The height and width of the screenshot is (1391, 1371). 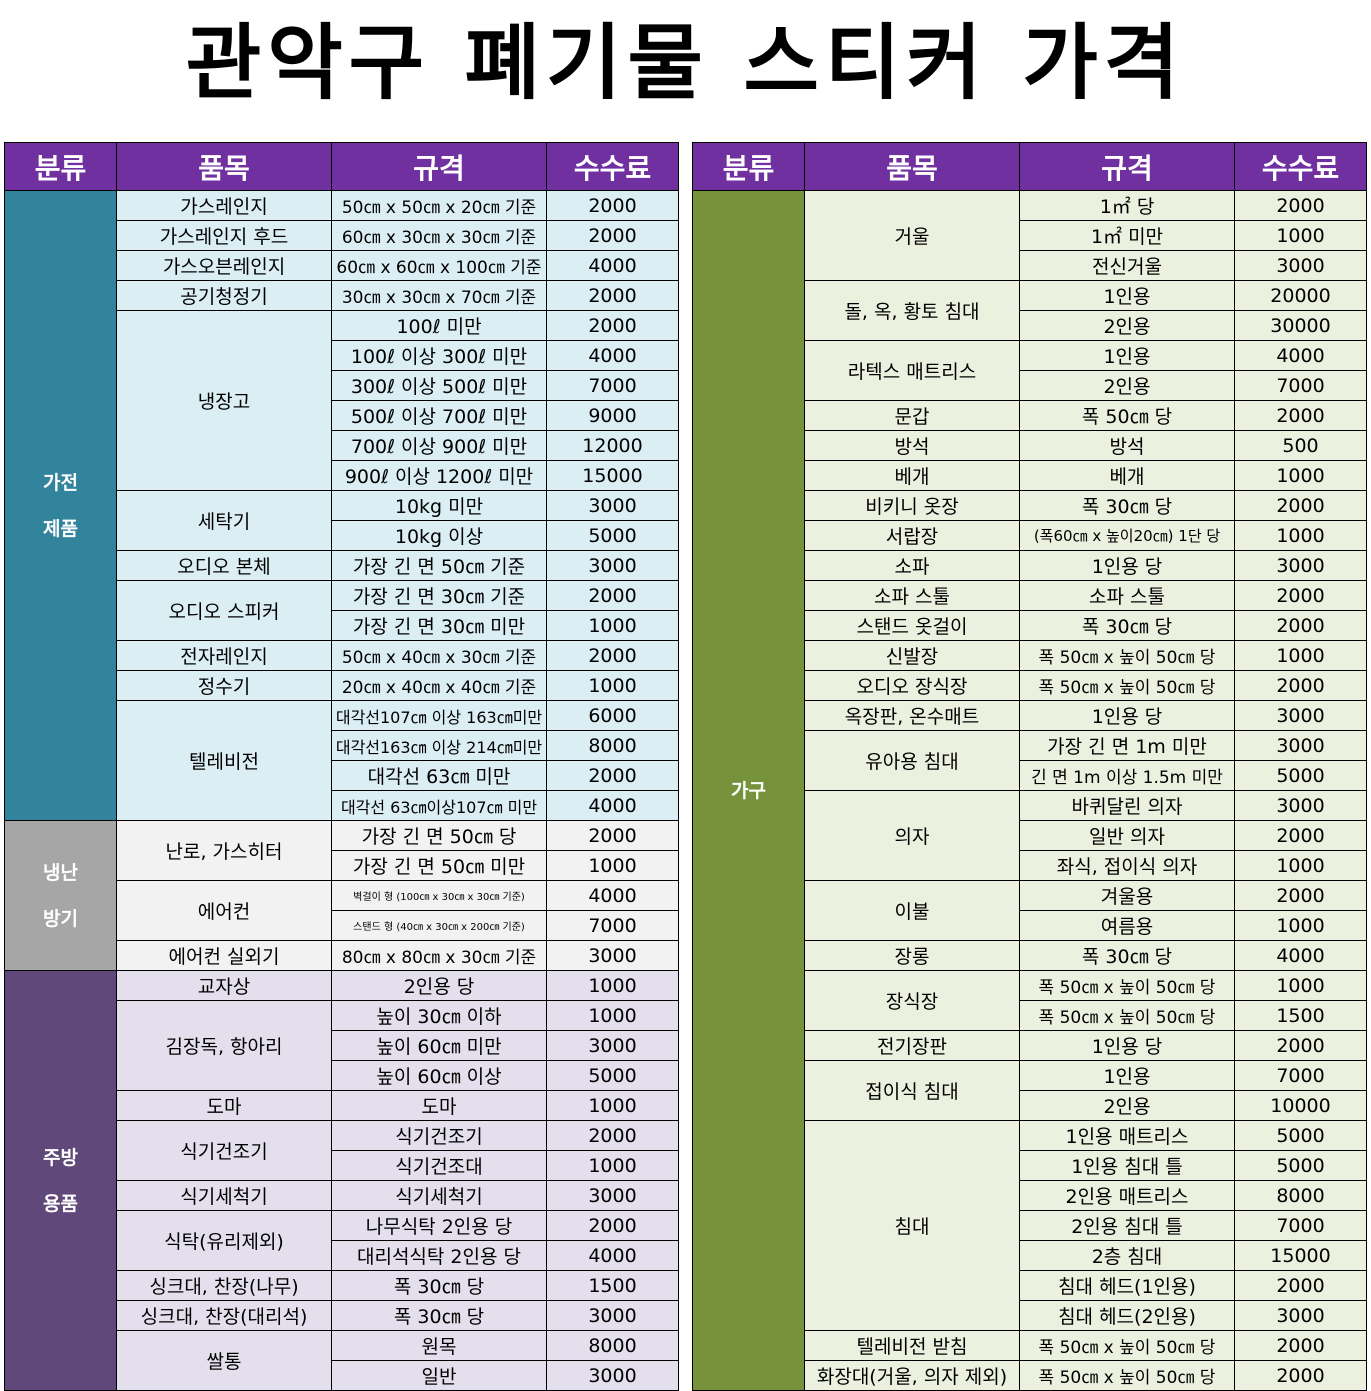 What do you see at coordinates (439, 535) in the screenshot?
I see `spec-cell: 10kg 이상` at bounding box center [439, 535].